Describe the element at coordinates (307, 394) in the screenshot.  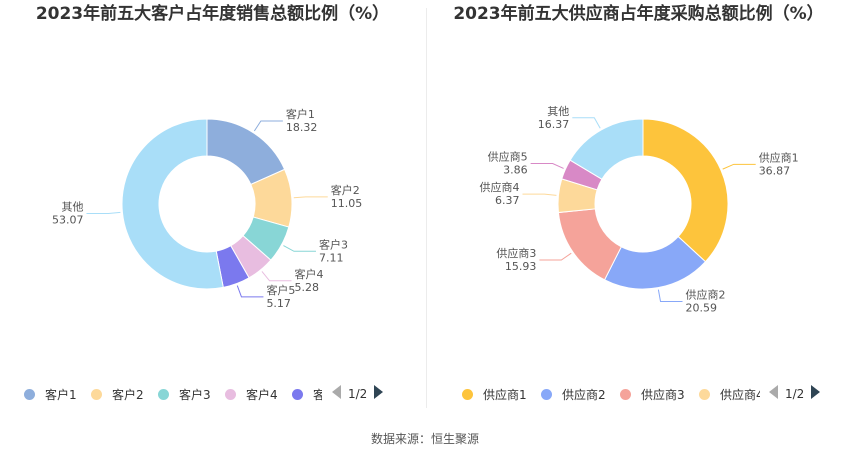
I see `legend-item-customer-5: 客` at that location.